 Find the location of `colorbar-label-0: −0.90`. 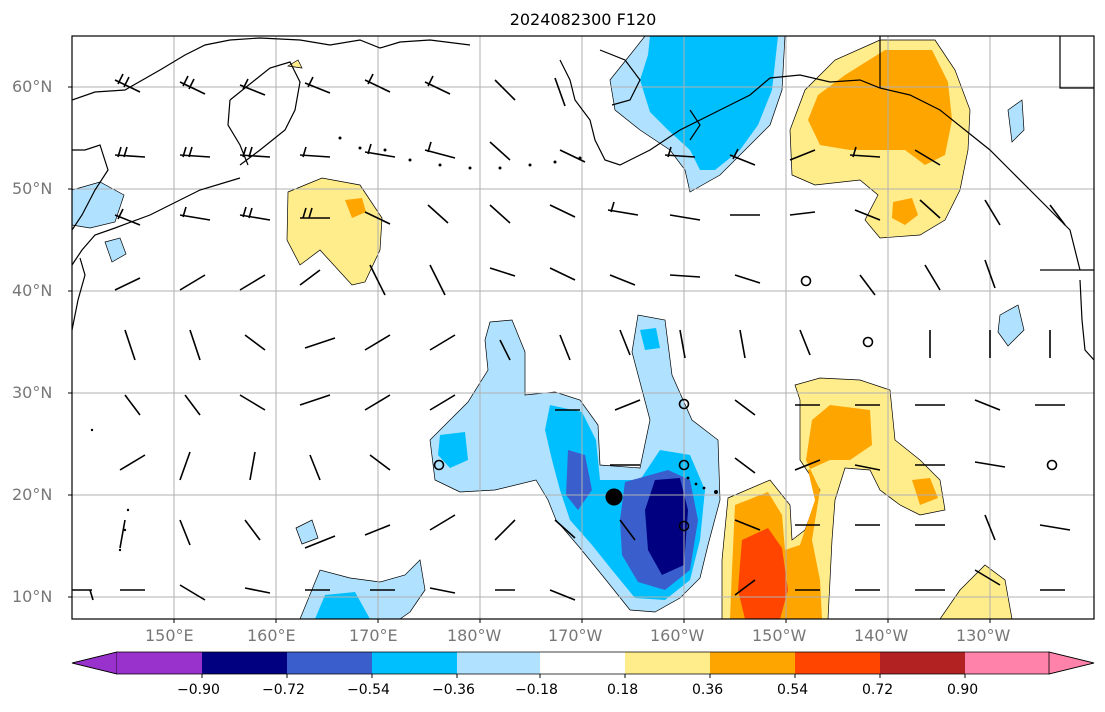

colorbar-label-0: −0.90 is located at coordinates (198, 690).